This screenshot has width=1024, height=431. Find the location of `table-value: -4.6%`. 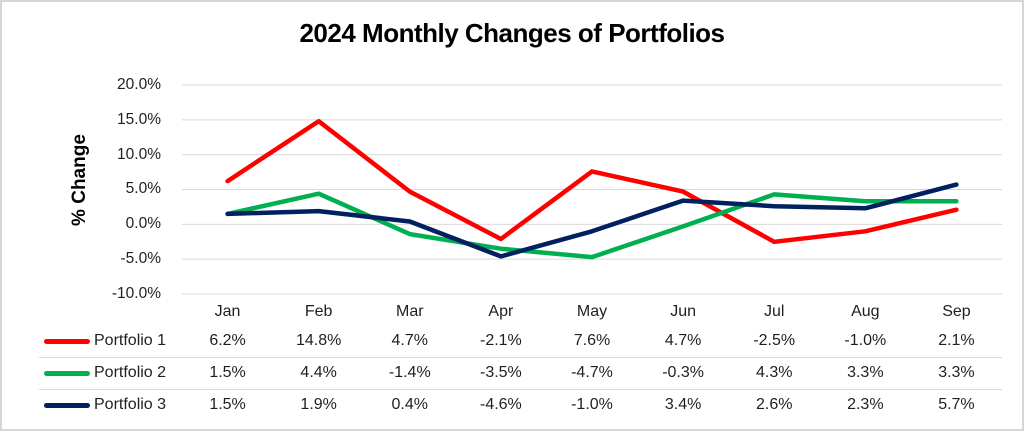

table-value: -4.6% is located at coordinates (500, 404).